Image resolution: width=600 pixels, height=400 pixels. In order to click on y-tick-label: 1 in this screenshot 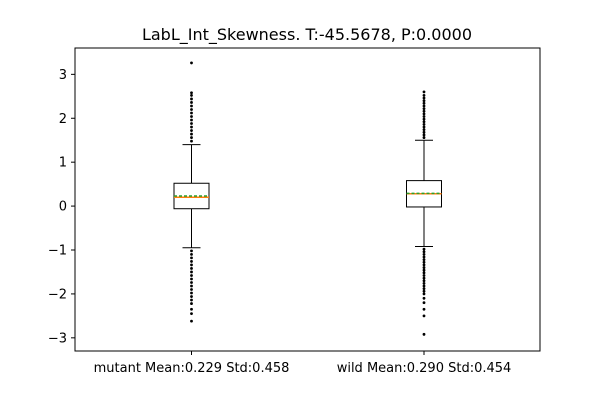, I will do `click(63, 163)`.